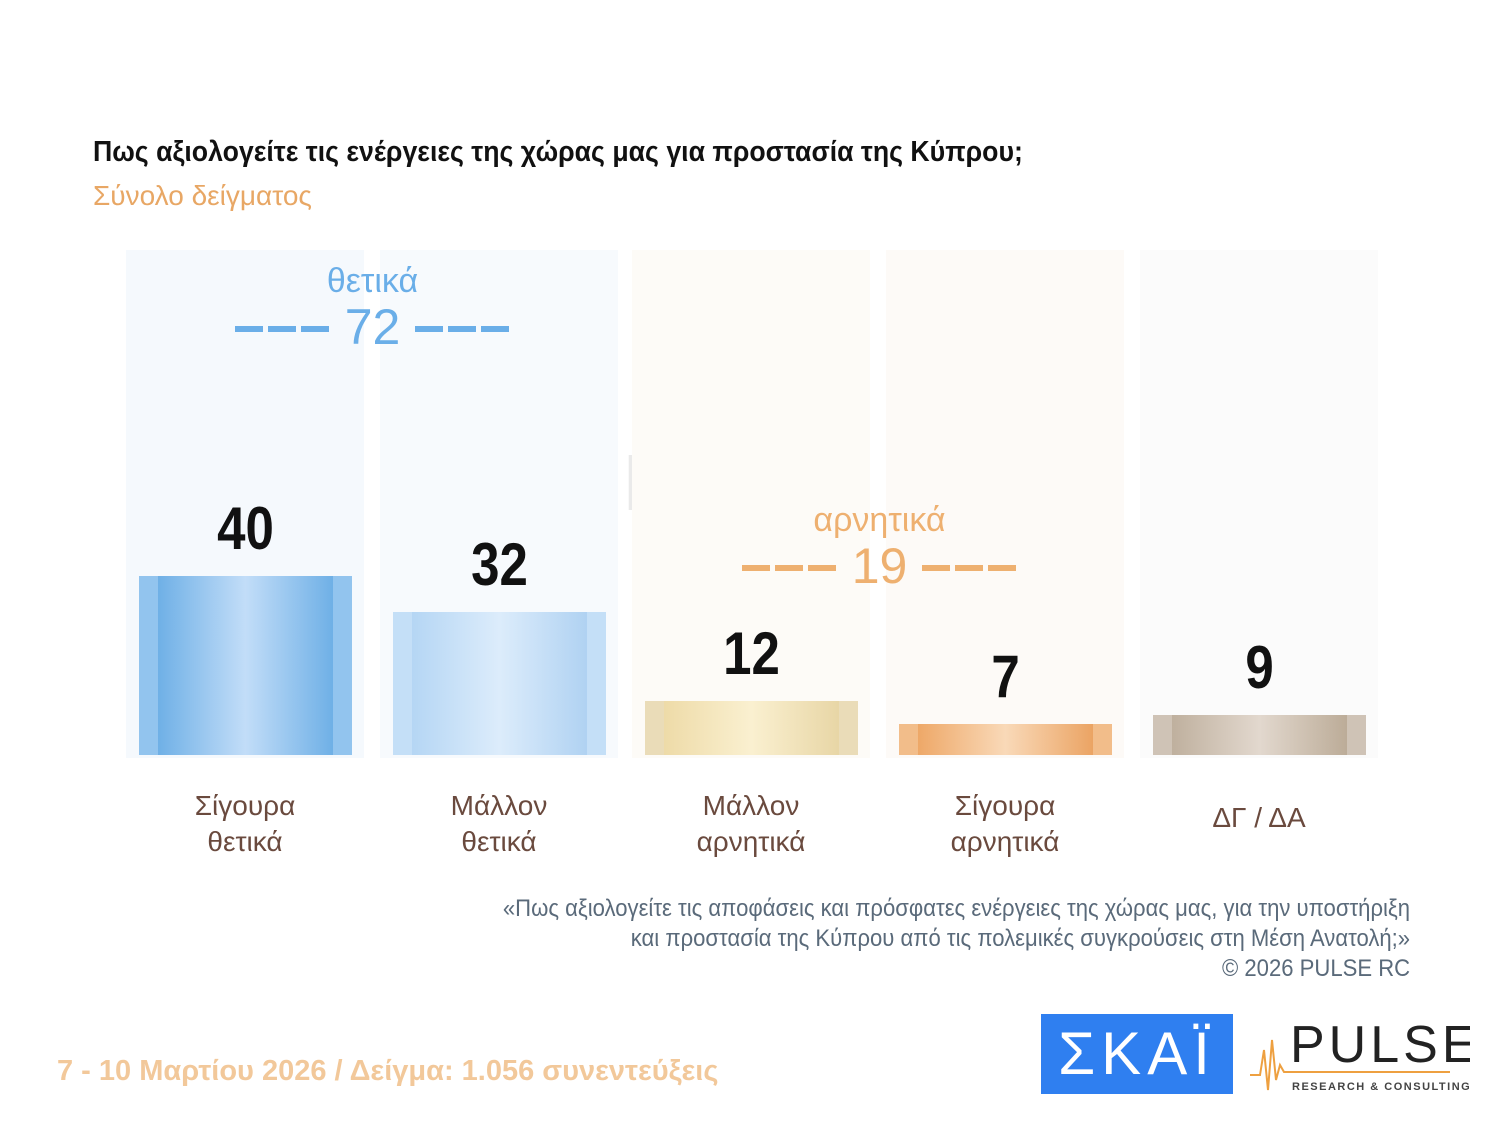 This screenshot has width=1500, height=1125. What do you see at coordinates (499, 564) in the screenshot?
I see `value-label: 32` at bounding box center [499, 564].